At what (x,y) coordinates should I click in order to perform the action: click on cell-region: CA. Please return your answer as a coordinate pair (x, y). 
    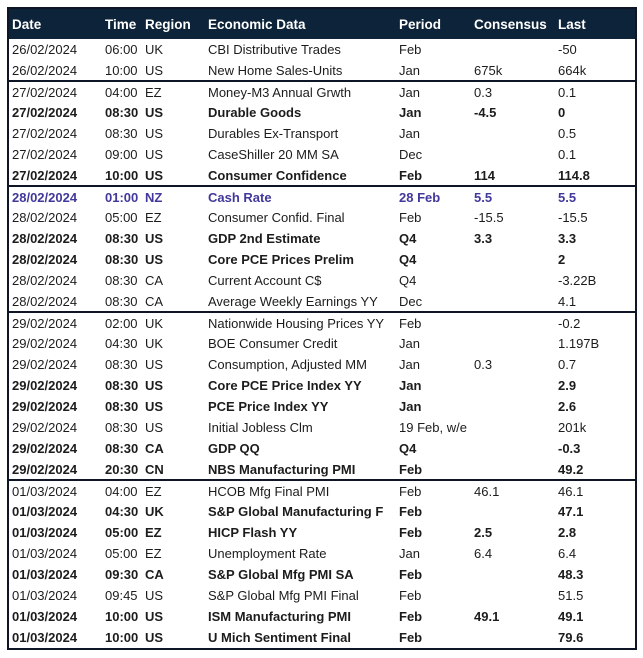
    Looking at the image, I should click on (154, 448).